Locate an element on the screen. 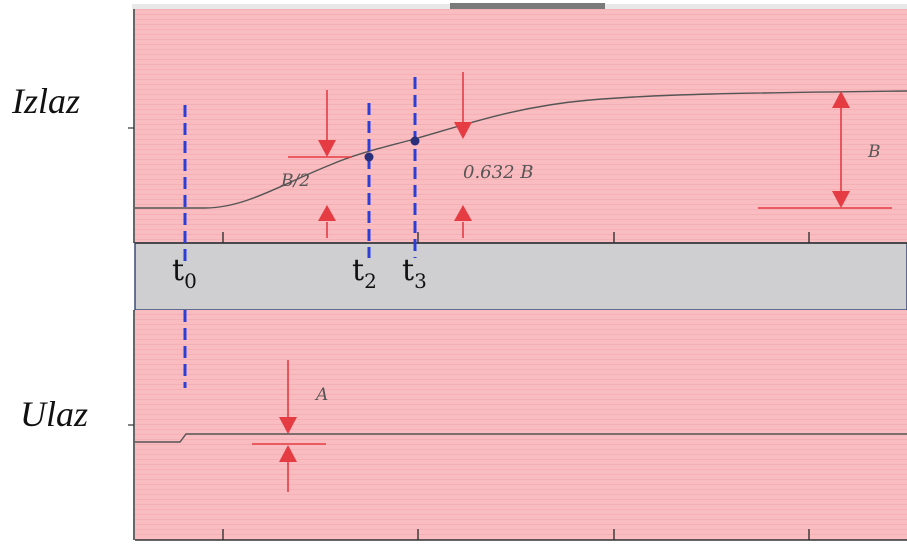 The image size is (907, 544). t0-label: t0 is located at coordinates (184, 273).